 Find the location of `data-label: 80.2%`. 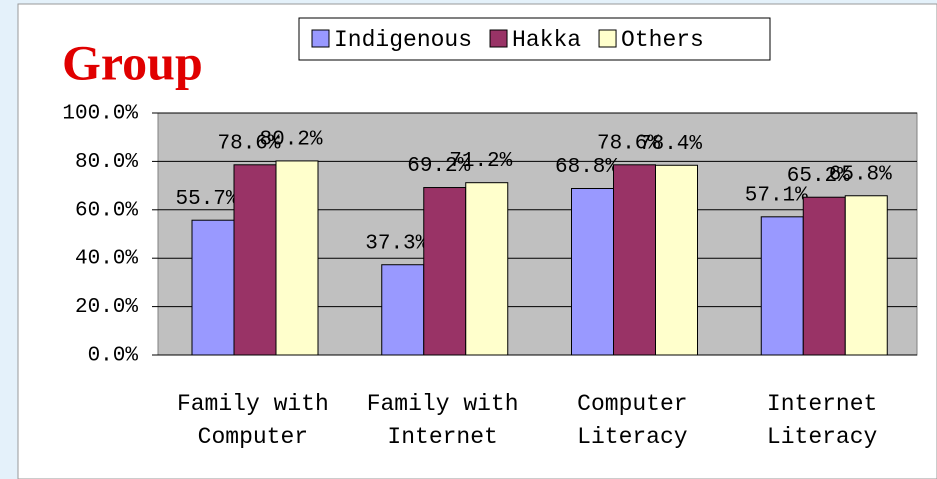

data-label: 80.2% is located at coordinates (290, 139).